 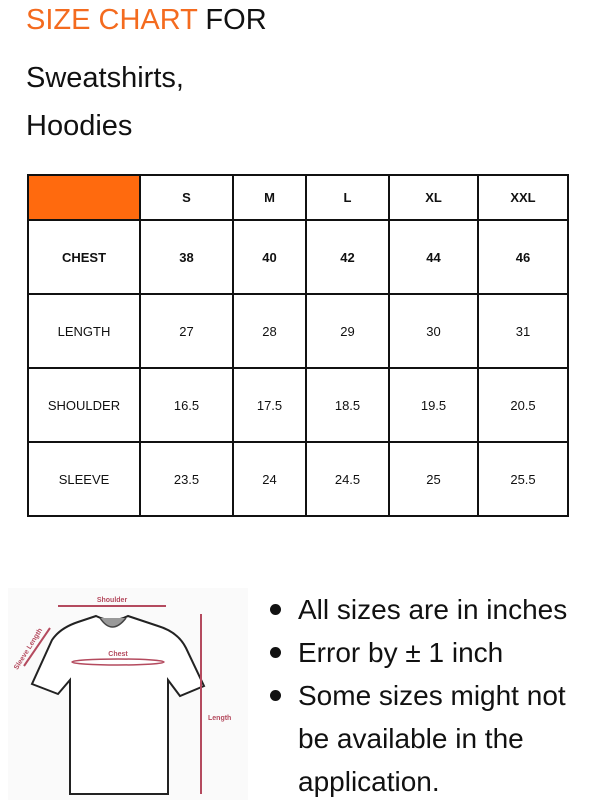 I want to click on table-row: CHEST 38 40 42 44 46, so click(x=298, y=257).